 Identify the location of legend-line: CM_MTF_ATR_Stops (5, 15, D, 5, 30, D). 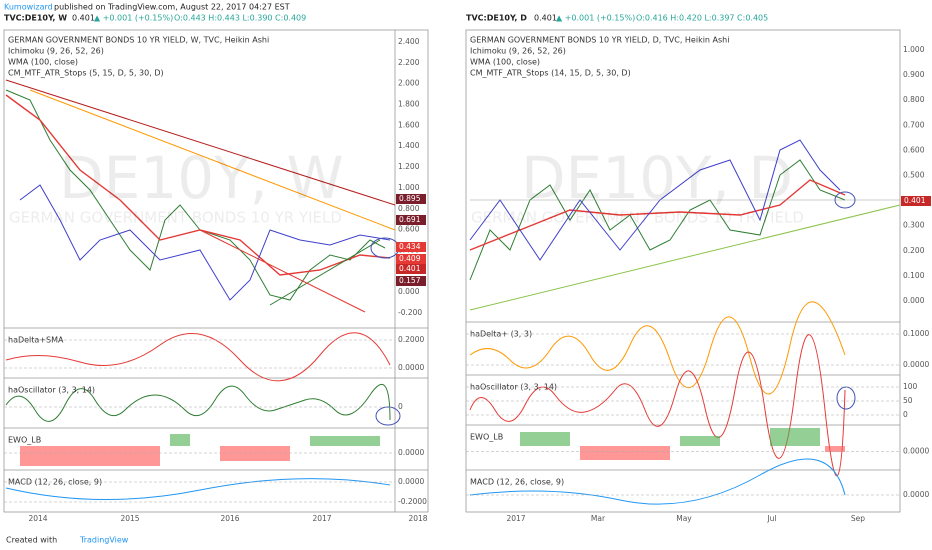
(86, 73).